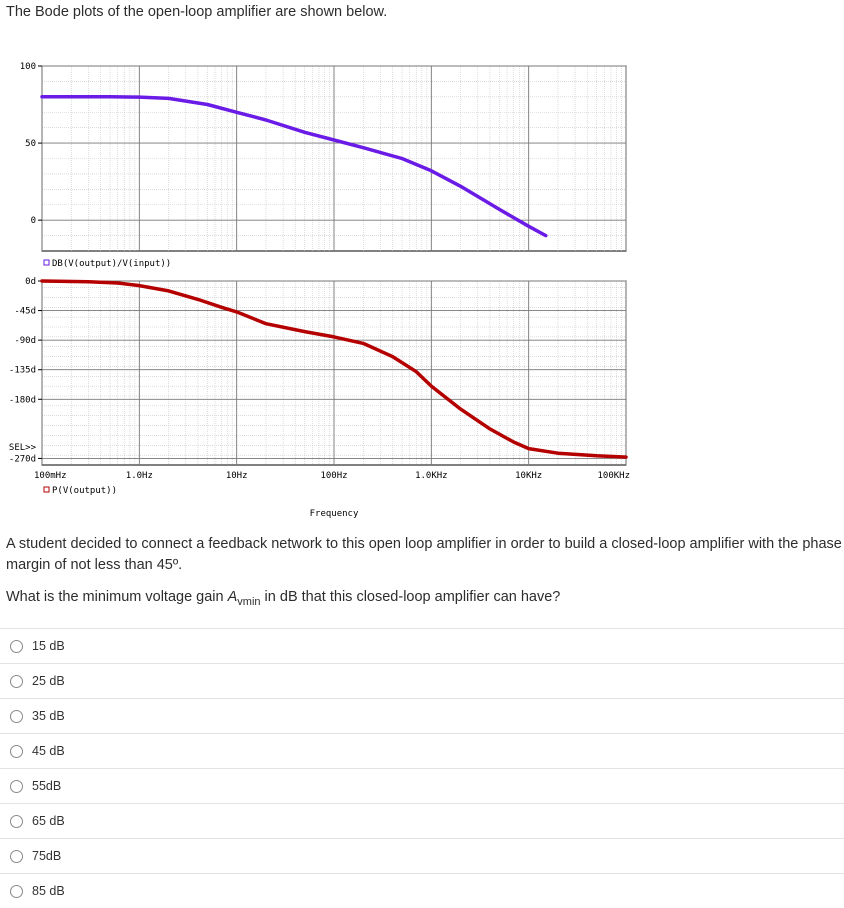 Image resolution: width=844 pixels, height=908 pixels. I want to click on sel-marker: SEL>>, so click(23, 448).